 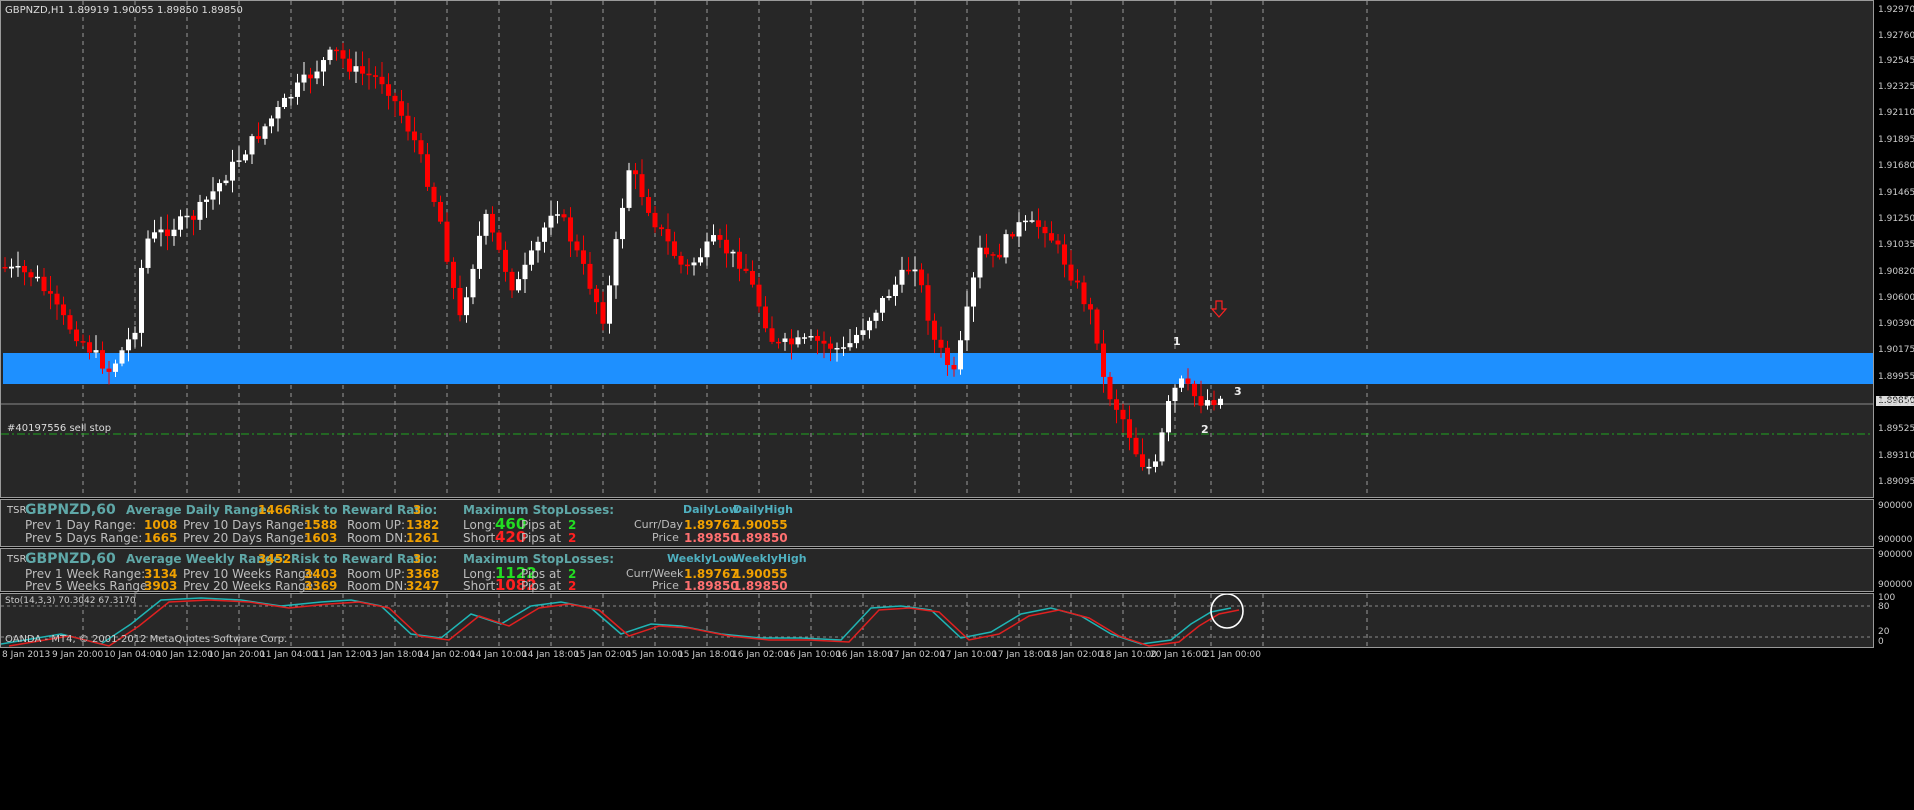 What do you see at coordinates (760, 586) in the screenshot?
I see `price-high: 1.89850` at bounding box center [760, 586].